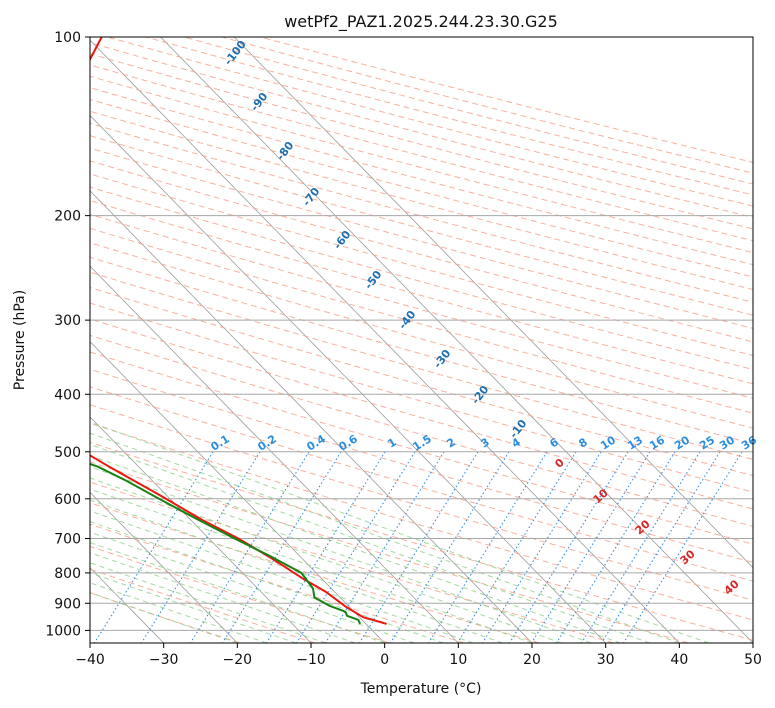 This screenshot has width=775, height=708. What do you see at coordinates (238, 660) in the screenshot?
I see `x-tick-label: −20` at bounding box center [238, 660].